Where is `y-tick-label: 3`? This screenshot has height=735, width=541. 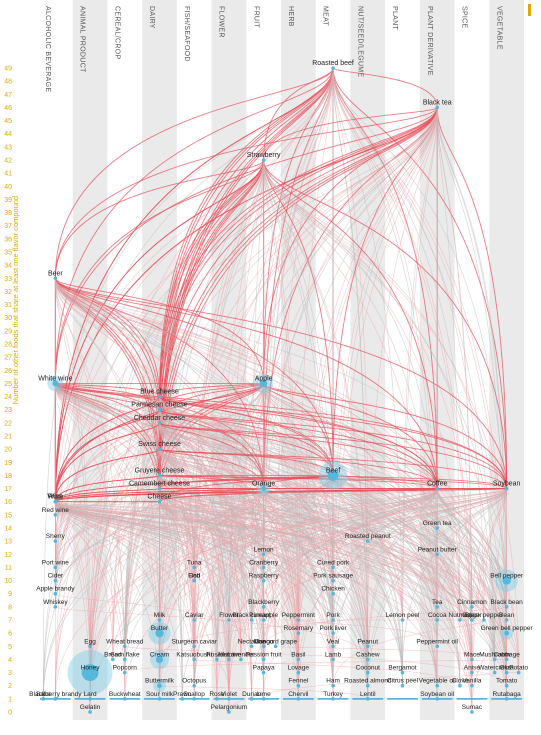
y-tick-label: 3 is located at coordinates (10, 673).